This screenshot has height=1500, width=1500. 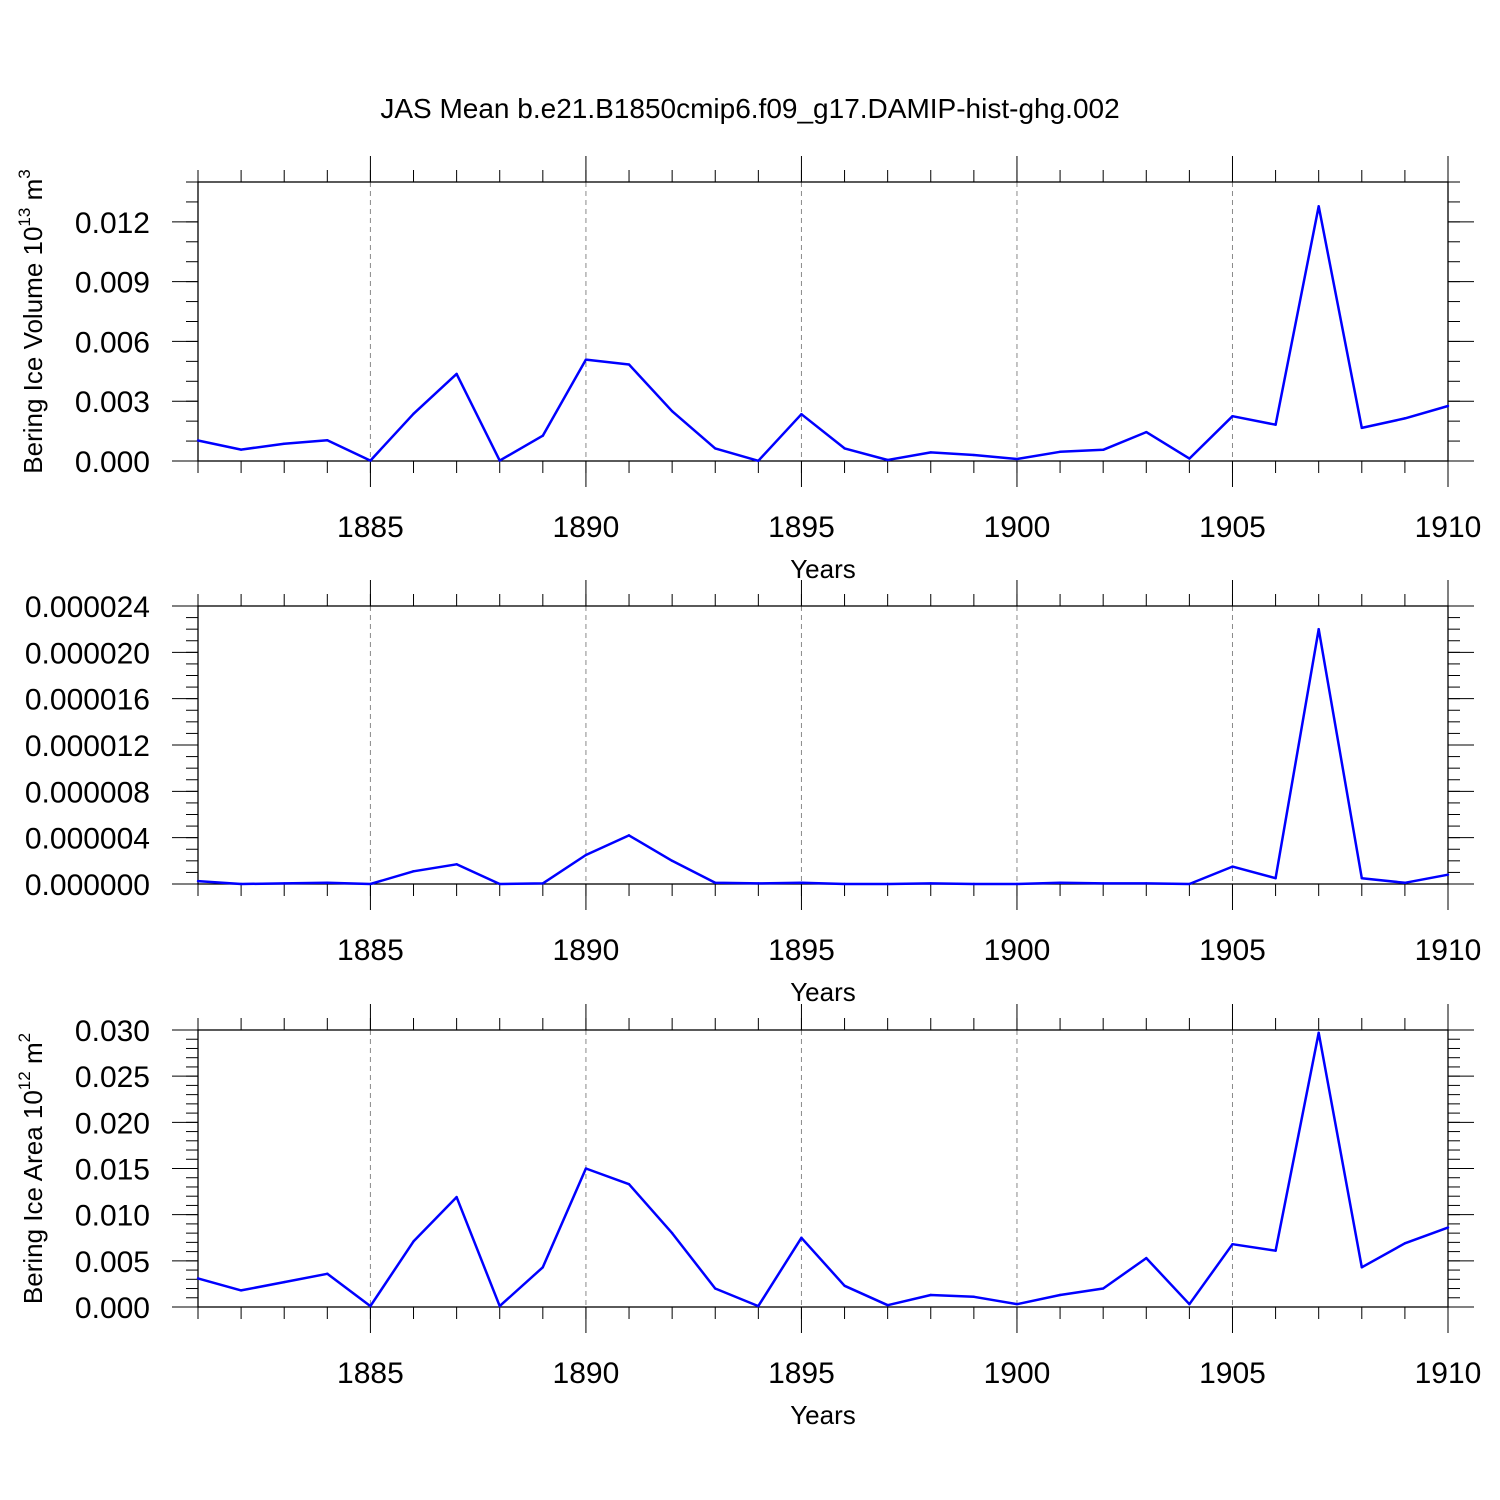 I want to click on y-axis-label-unit: m, so click(x=33, y=1056).